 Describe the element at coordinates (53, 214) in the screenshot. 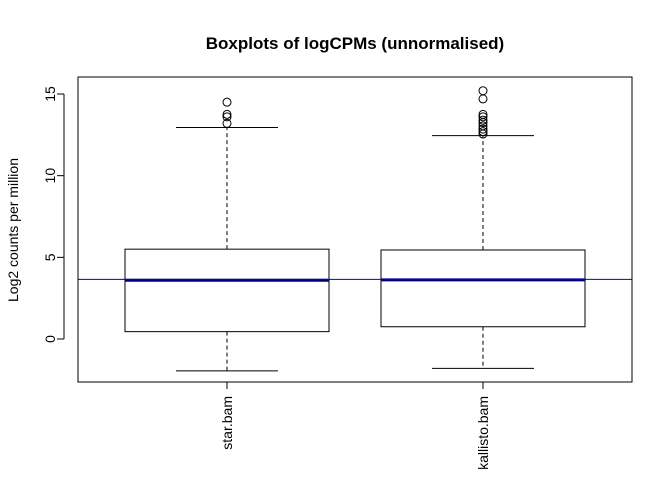

I see `y-axis: 0 5 10 15` at that location.